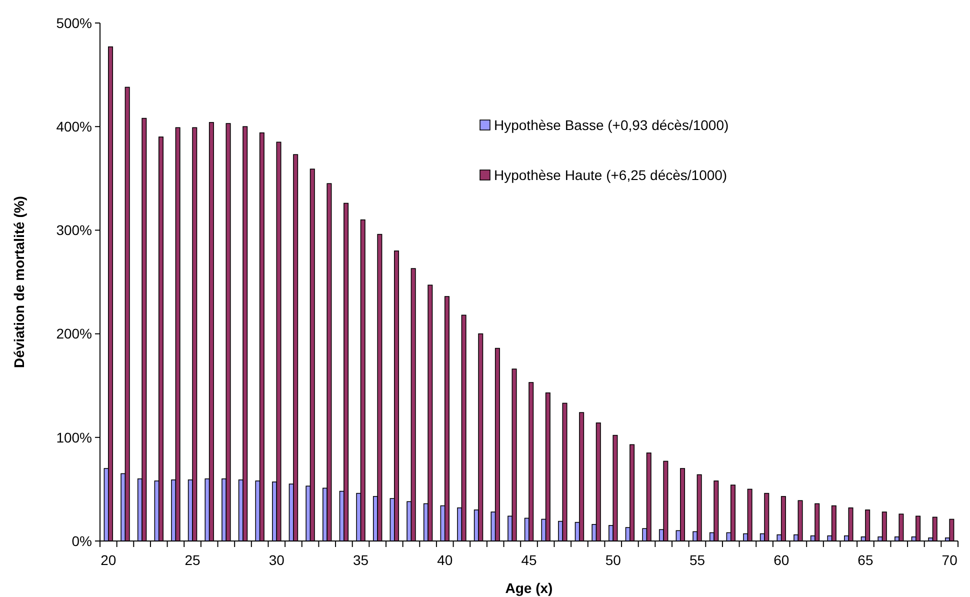 Image resolution: width=970 pixels, height=597 pixels. I want to click on x-tick-label: 25, so click(192, 560).